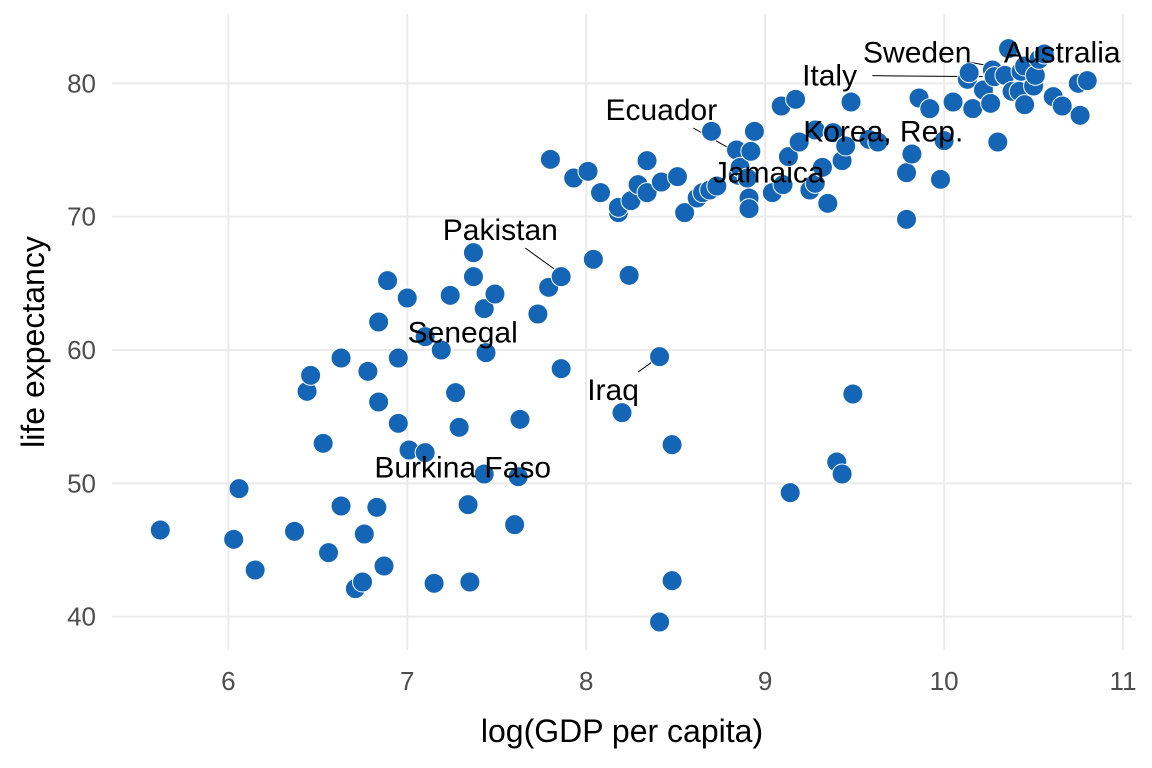 This screenshot has height=768, width=1152. What do you see at coordinates (917, 53) in the screenshot?
I see `annotation-label: Sweden` at bounding box center [917, 53].